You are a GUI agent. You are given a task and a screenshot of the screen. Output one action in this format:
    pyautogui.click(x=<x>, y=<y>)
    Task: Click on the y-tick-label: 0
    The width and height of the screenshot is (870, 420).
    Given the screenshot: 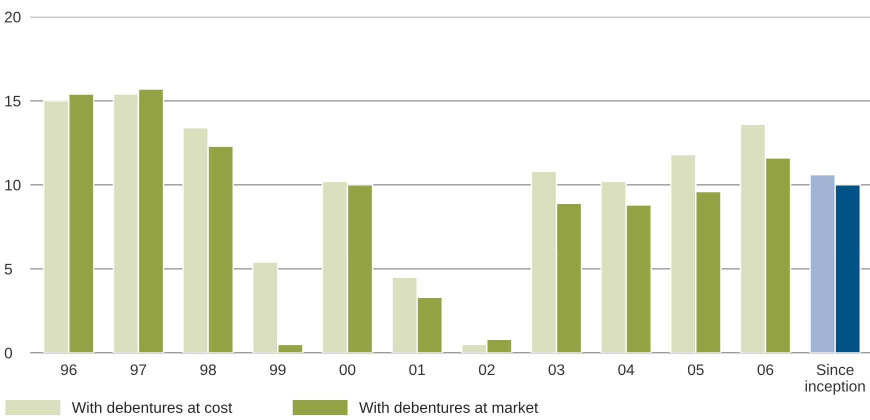 What is the action you would take?
    pyautogui.click(x=8, y=353)
    